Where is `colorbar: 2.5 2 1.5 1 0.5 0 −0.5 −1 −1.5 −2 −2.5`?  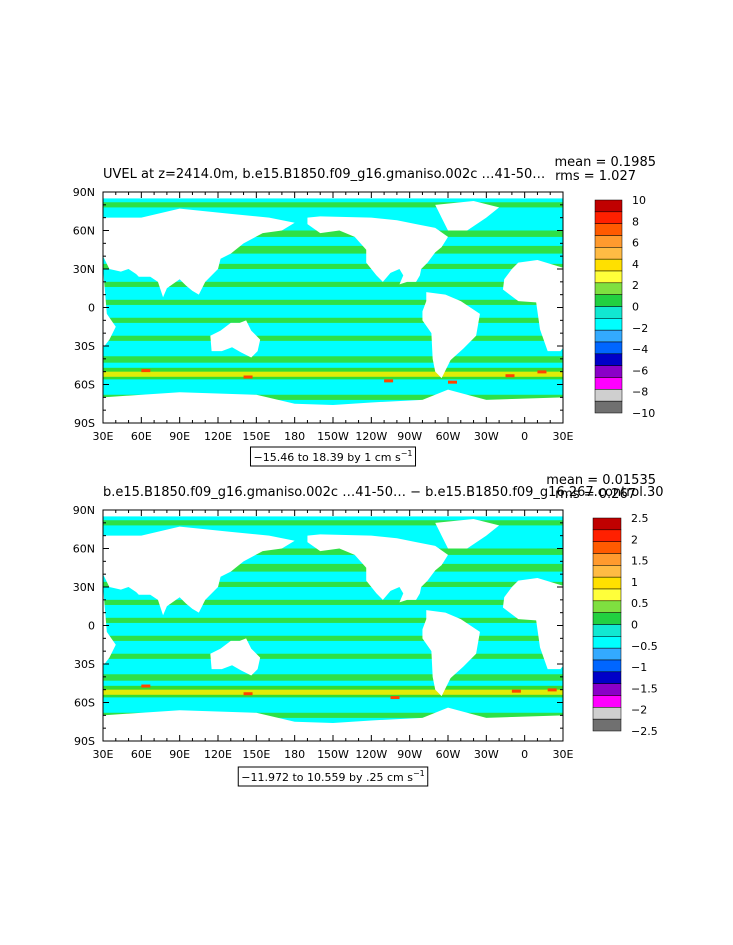
colorbar: 2.5 2 1.5 1 0.5 0 −0.5 −1 −1.5 −2 −2.5 is located at coordinates (625, 625).